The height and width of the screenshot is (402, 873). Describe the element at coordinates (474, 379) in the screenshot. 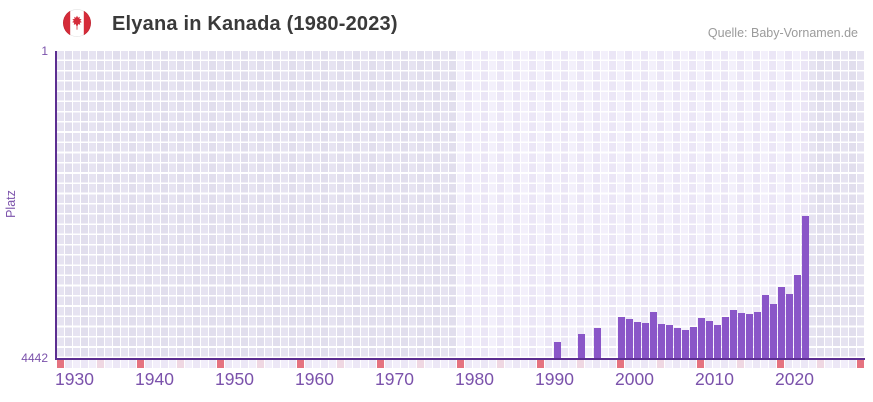

I see `x-axis-tick-1980: 1980` at that location.